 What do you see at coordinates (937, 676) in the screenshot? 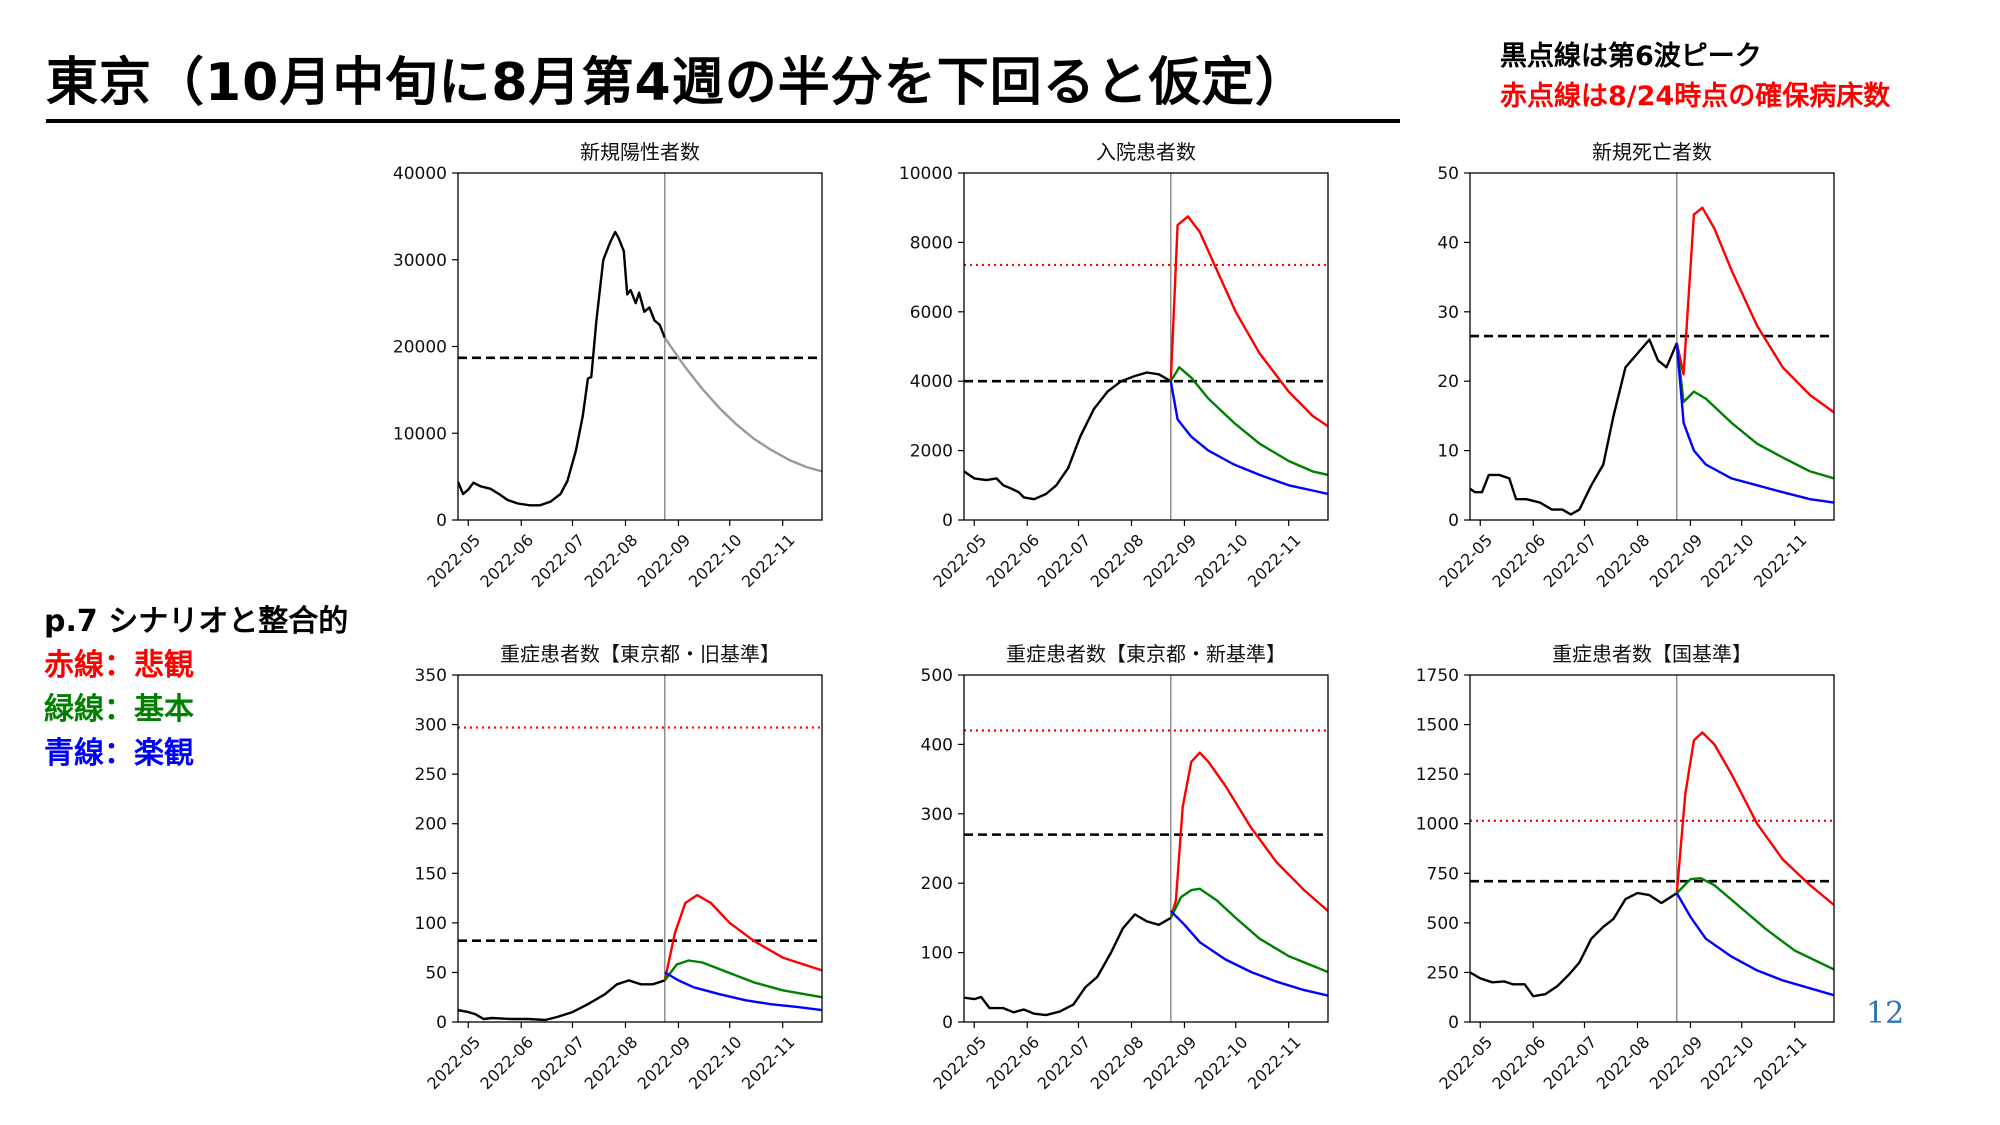
I see `y-tick-label: 500` at bounding box center [937, 676].